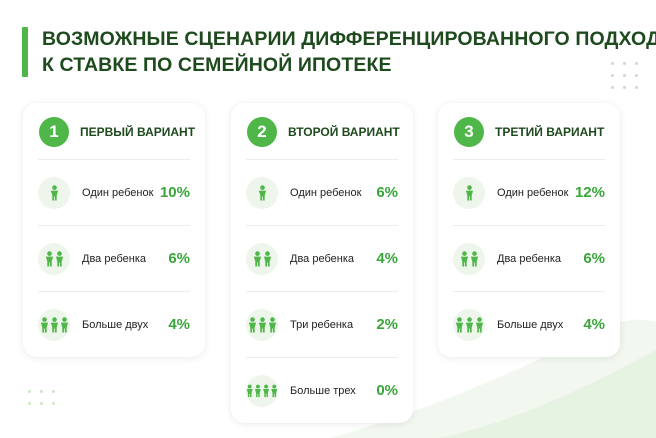 The width and height of the screenshot is (656, 438). I want to click on variant-number-badge: 2, so click(262, 132).